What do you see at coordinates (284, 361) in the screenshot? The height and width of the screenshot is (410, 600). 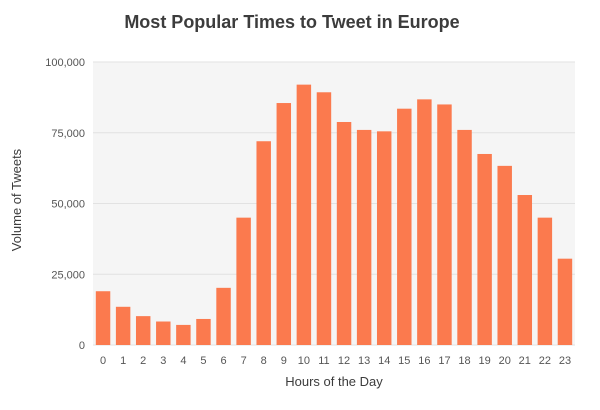 I see `x-tick-label: 9` at bounding box center [284, 361].